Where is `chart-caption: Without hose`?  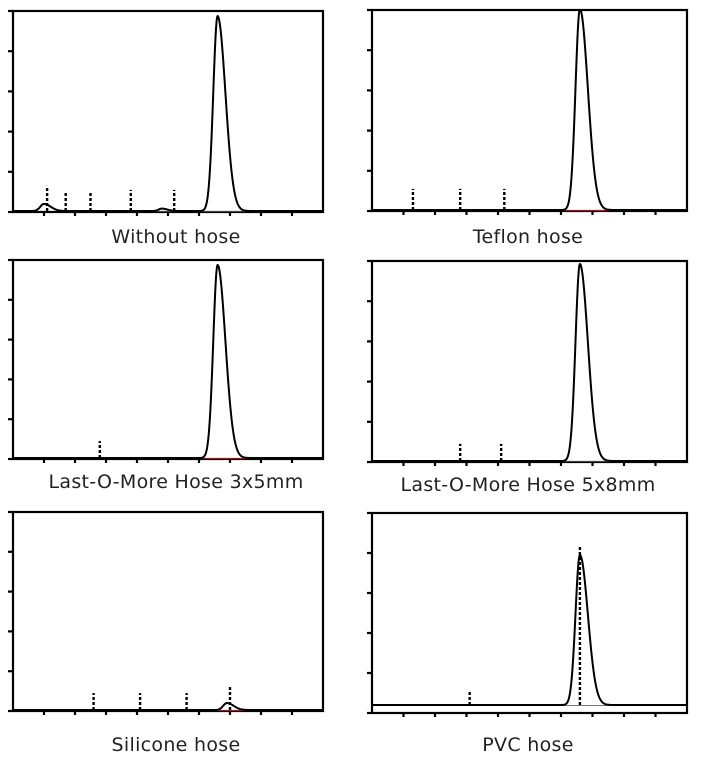 chart-caption: Without hose is located at coordinates (176, 237).